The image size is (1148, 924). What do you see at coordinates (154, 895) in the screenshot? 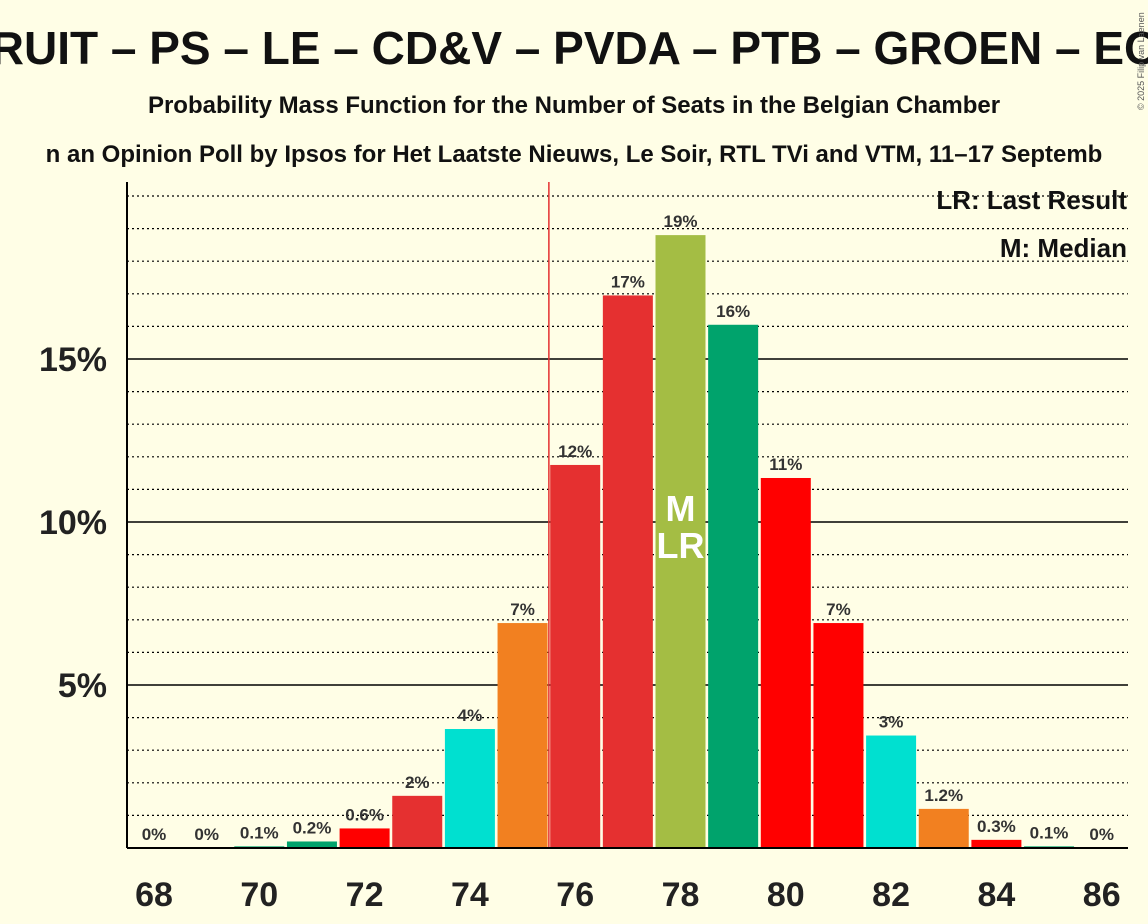
I see `x-tick-label: 68` at bounding box center [154, 895].